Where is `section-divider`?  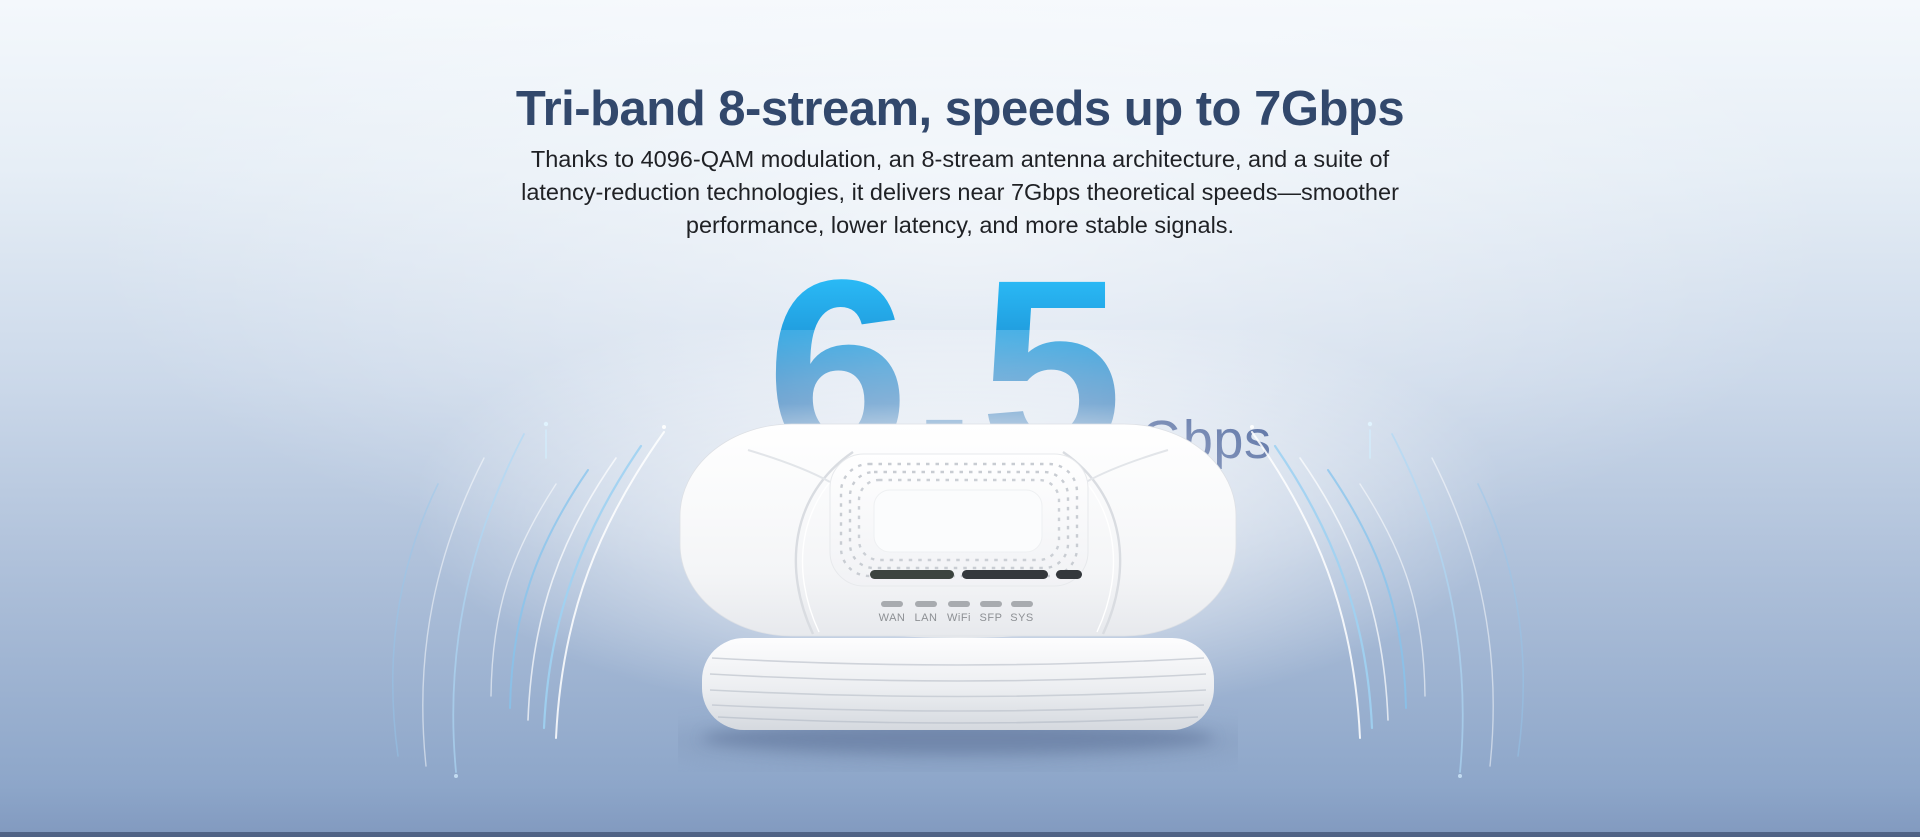 section-divider is located at coordinates (960, 834).